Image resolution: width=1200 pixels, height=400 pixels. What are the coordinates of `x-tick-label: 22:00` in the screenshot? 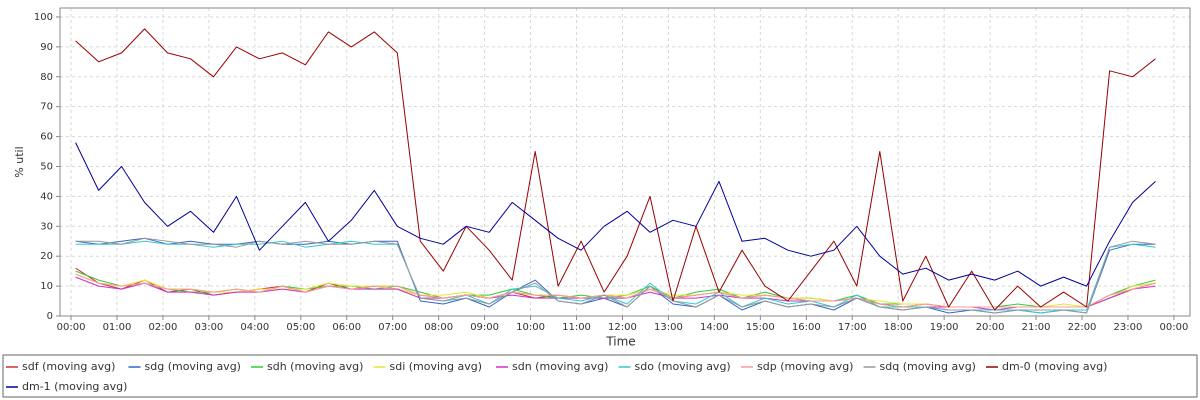 It's located at (1082, 327).